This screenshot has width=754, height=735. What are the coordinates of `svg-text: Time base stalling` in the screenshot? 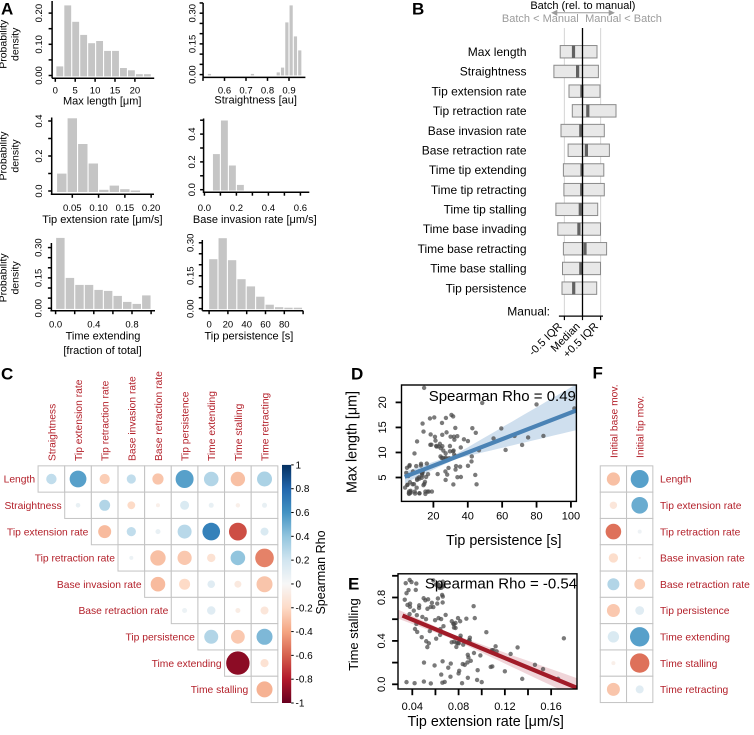 It's located at (478, 269).